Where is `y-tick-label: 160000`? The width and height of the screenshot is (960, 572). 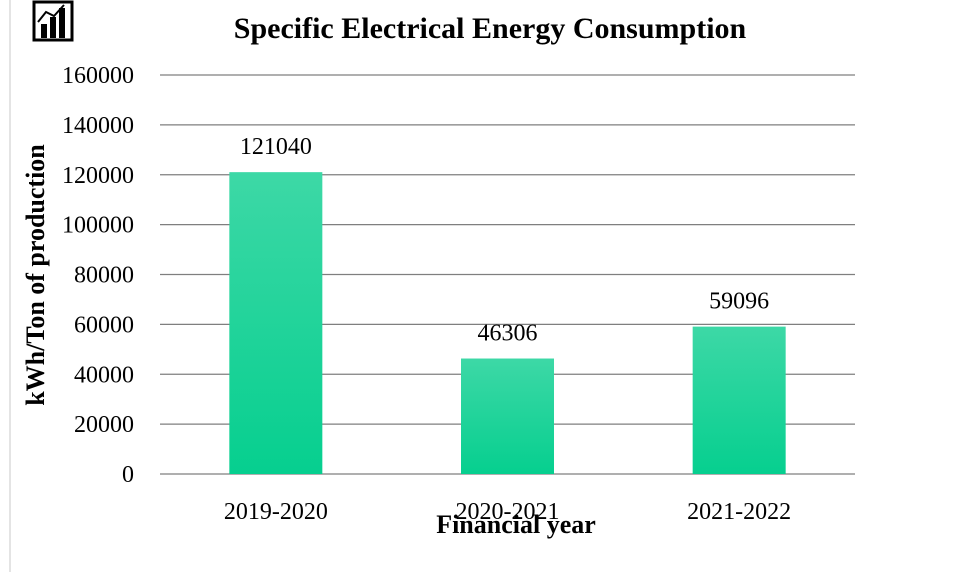 y-tick-label: 160000 is located at coordinates (98, 76).